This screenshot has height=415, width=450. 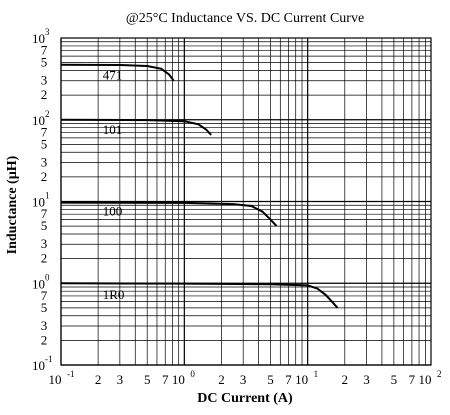 What do you see at coordinates (199, 295) in the screenshot?
I see `series-line-1R0` at bounding box center [199, 295].